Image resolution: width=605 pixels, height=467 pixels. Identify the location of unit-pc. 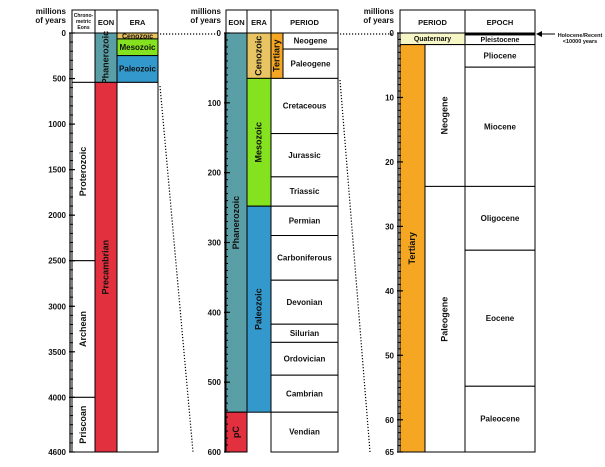
(236, 432).